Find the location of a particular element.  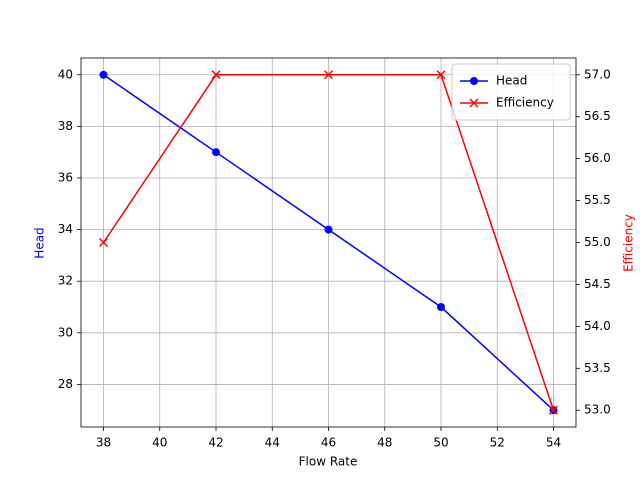

y2-tick-label: 54.0 is located at coordinates (597, 326).